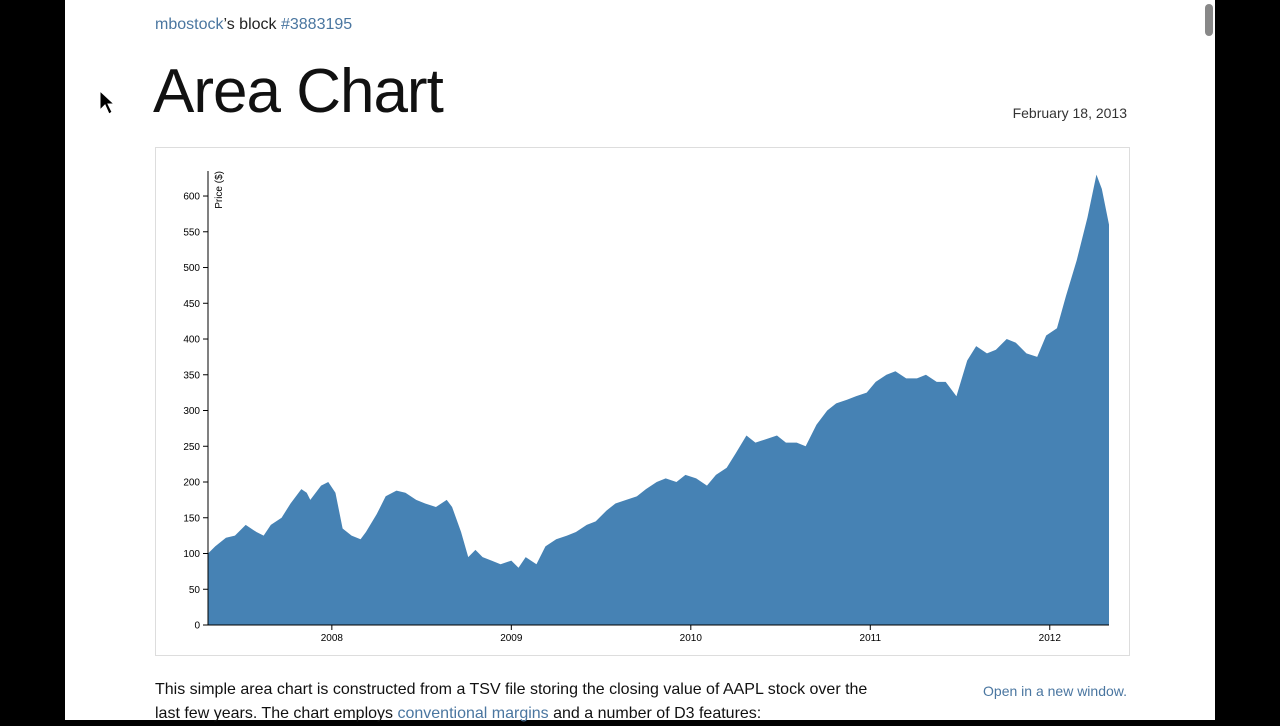  Describe the element at coordinates (871, 638) in the screenshot. I see `x-tick-label: 2011` at that location.